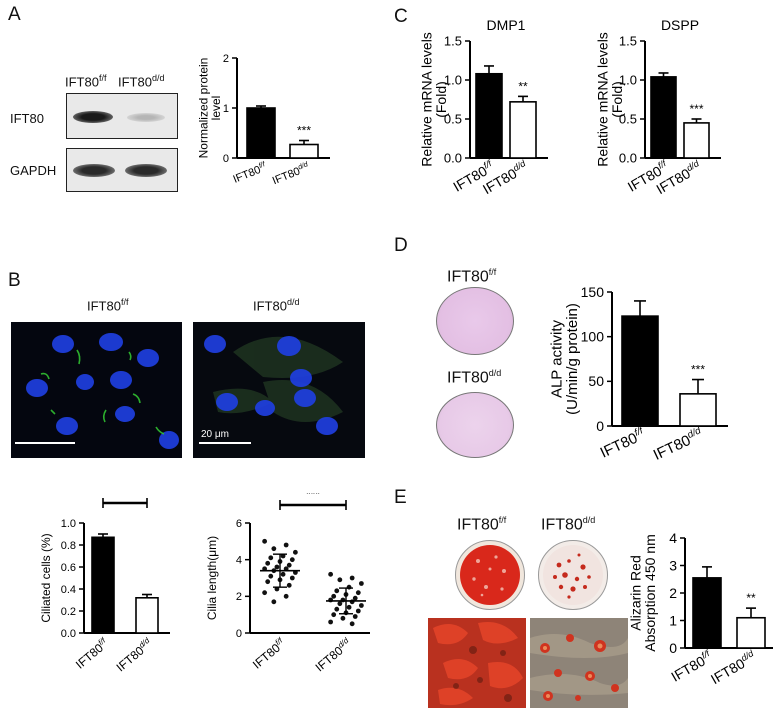 This screenshot has width=775, height=721. What do you see at coordinates (433, 99) in the screenshot?
I see `y-axis-label: Relative mRNA levels(Fold)` at bounding box center [433, 99].